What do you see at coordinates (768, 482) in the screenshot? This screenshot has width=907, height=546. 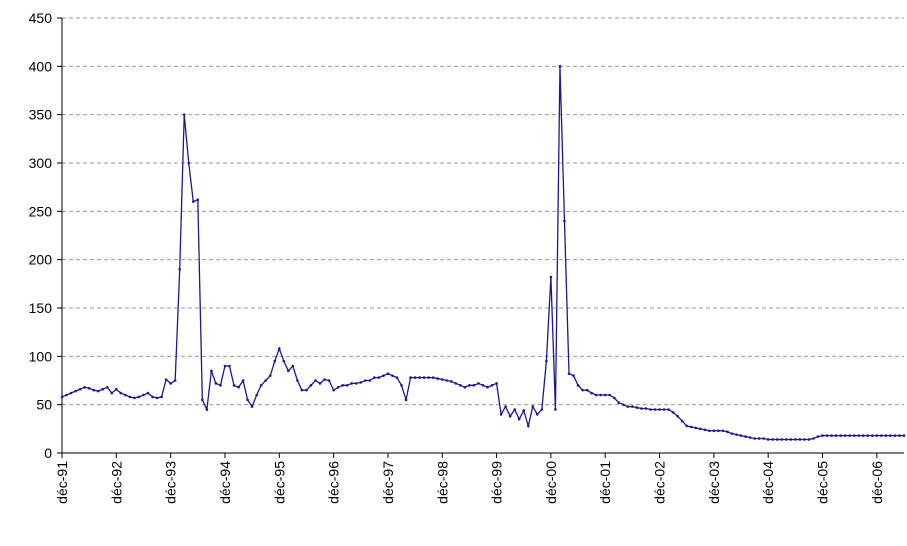 I see `x-tick-label: déc-04` at bounding box center [768, 482].